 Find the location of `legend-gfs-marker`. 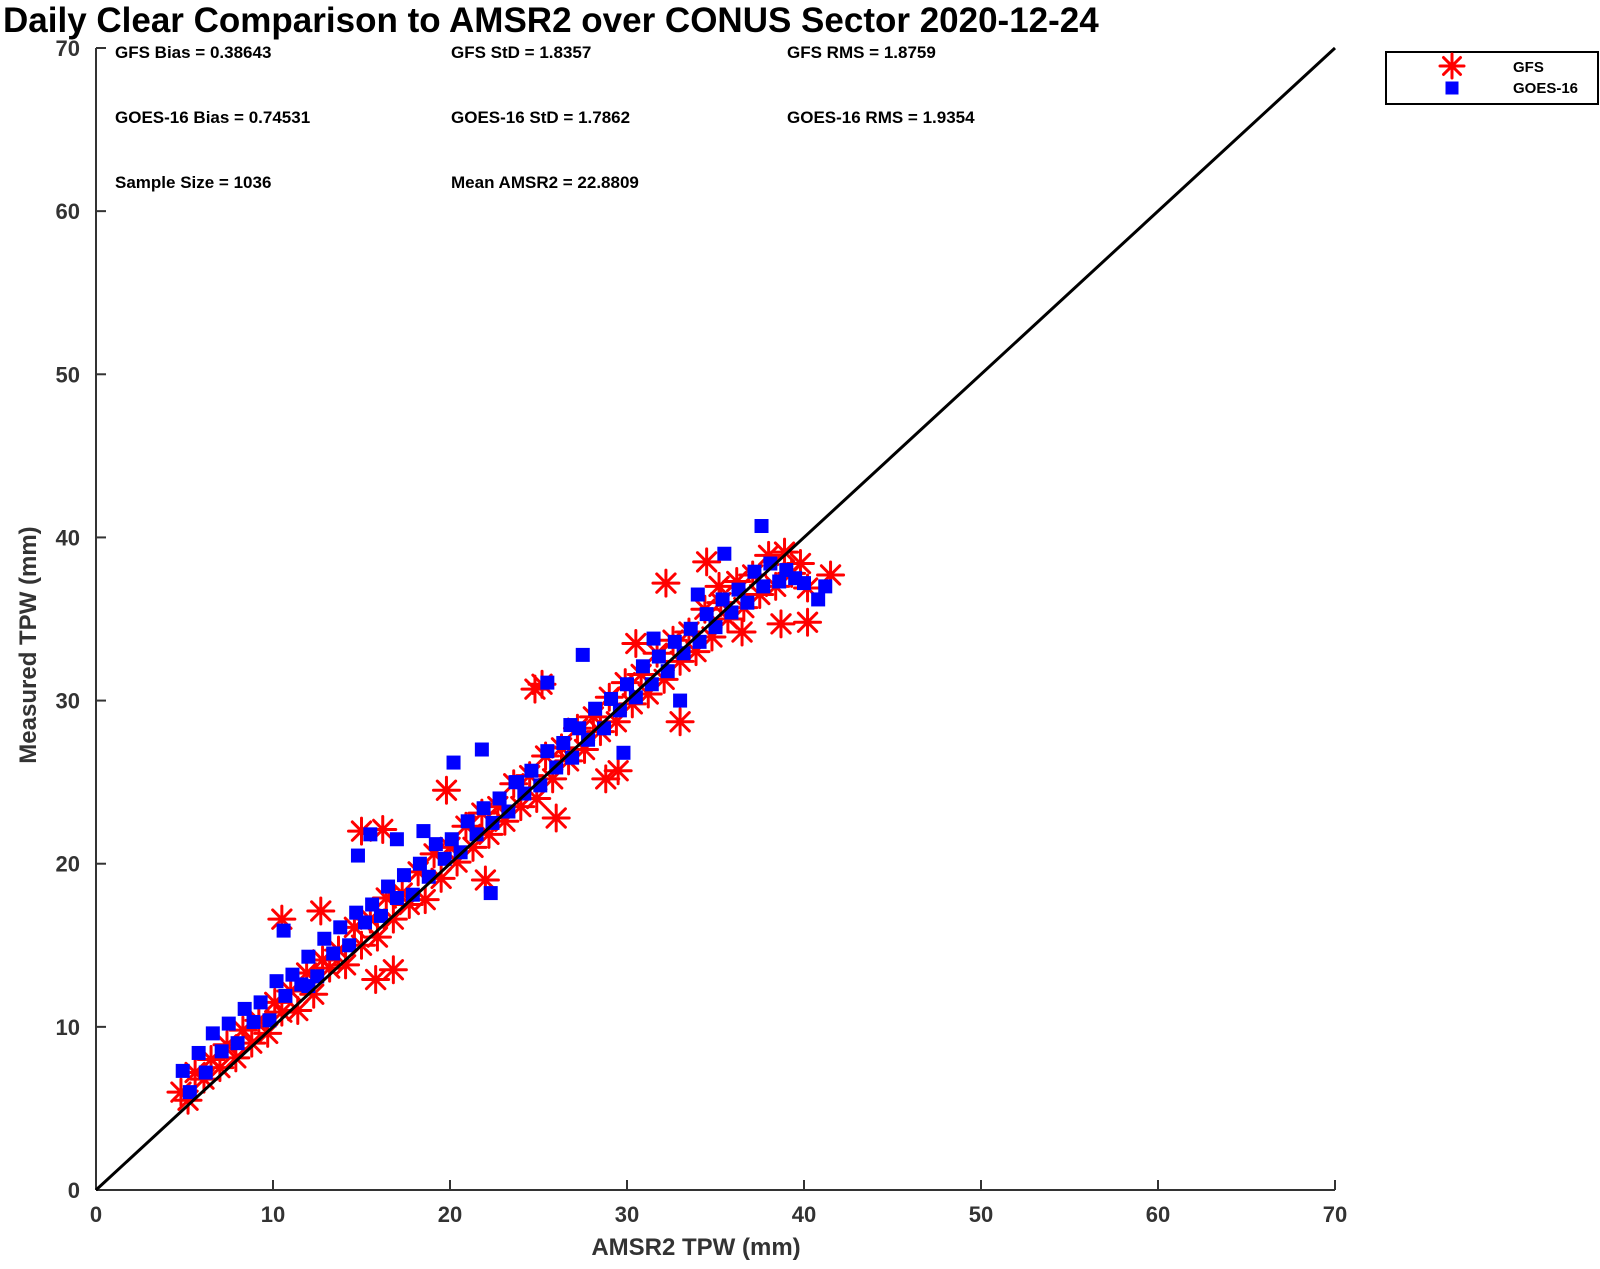

legend-gfs-marker is located at coordinates (1452, 66).